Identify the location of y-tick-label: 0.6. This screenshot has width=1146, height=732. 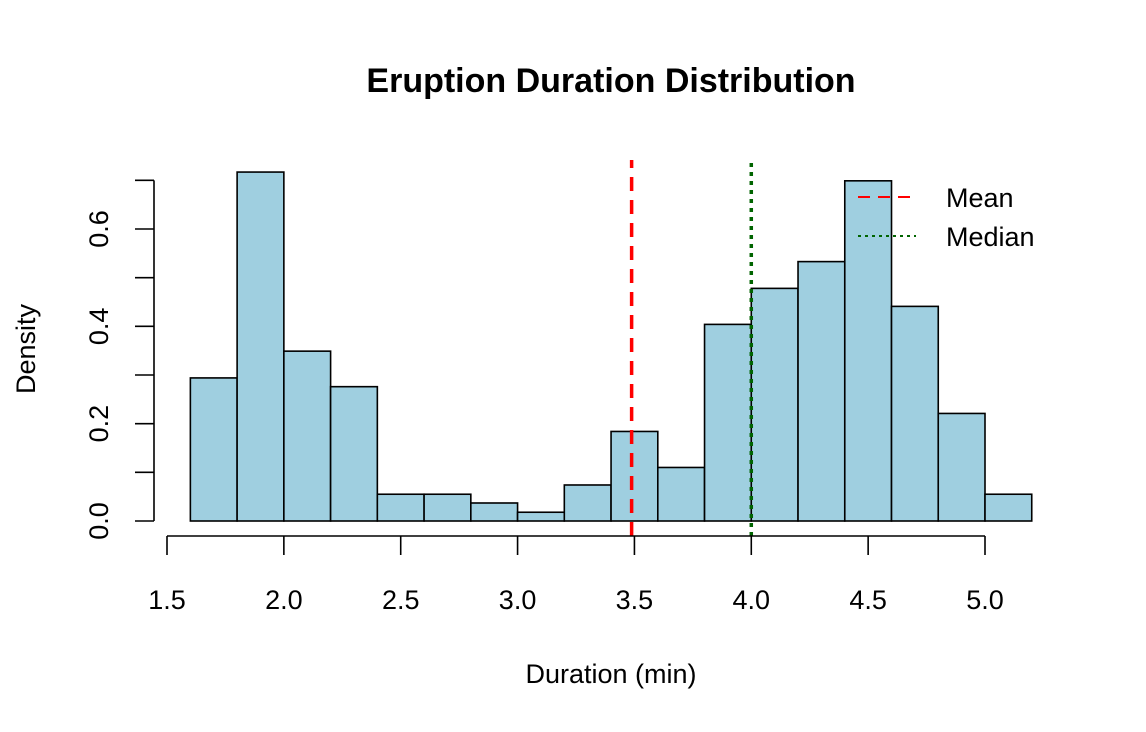
(99, 229).